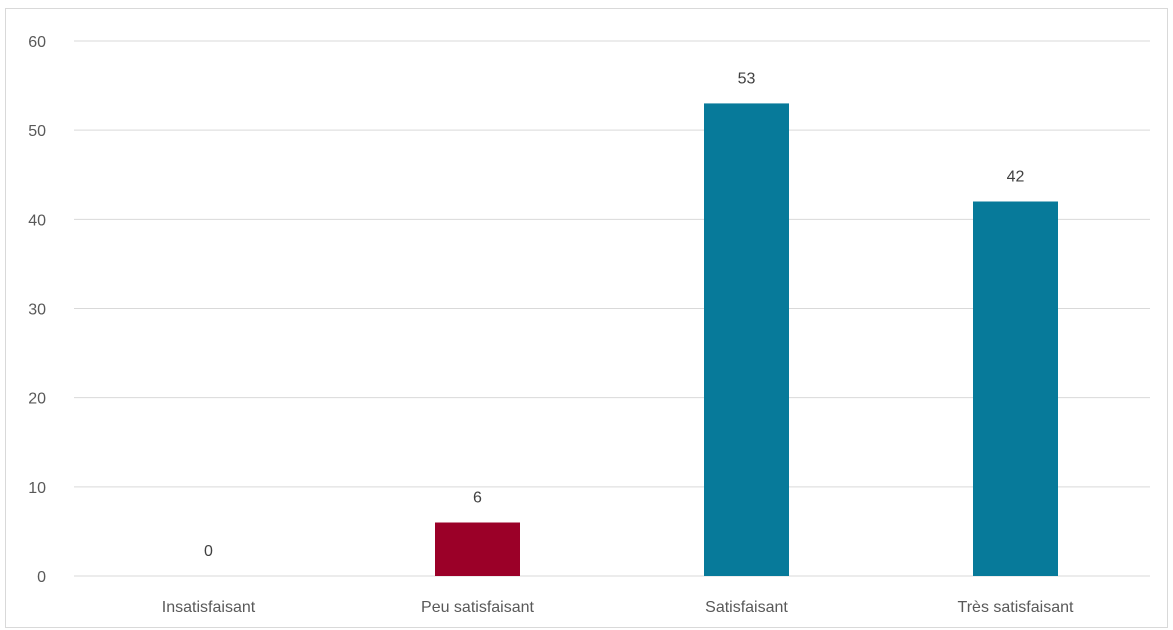  Describe the element at coordinates (1016, 177) in the screenshot. I see `data-label: 42` at that location.